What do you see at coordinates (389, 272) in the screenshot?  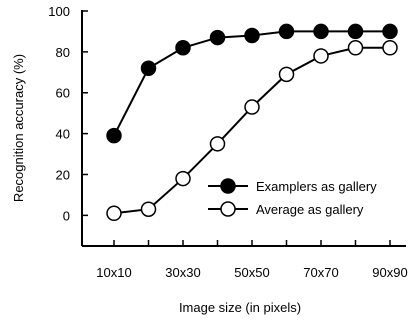 I see `x-tick-label-90x90: 90x90` at bounding box center [389, 272].